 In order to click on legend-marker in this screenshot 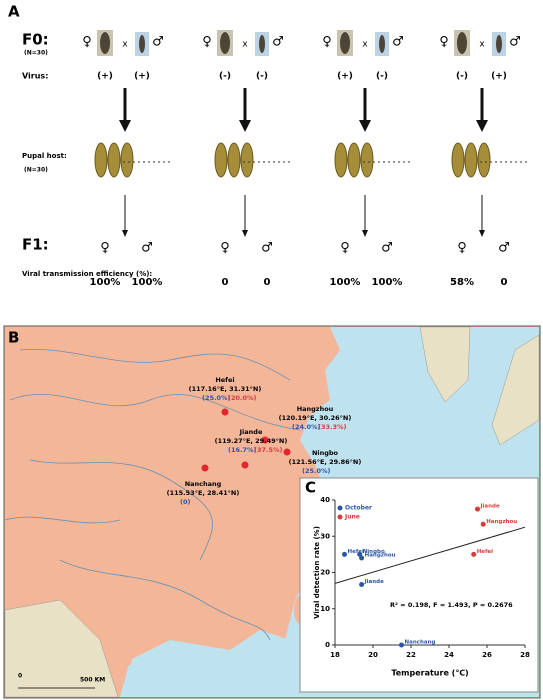, I will do `click(340, 517)`.